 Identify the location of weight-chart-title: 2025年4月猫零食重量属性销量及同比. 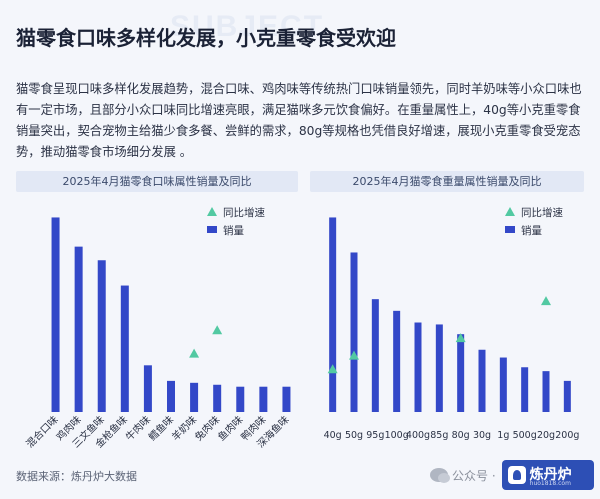
(447, 181).